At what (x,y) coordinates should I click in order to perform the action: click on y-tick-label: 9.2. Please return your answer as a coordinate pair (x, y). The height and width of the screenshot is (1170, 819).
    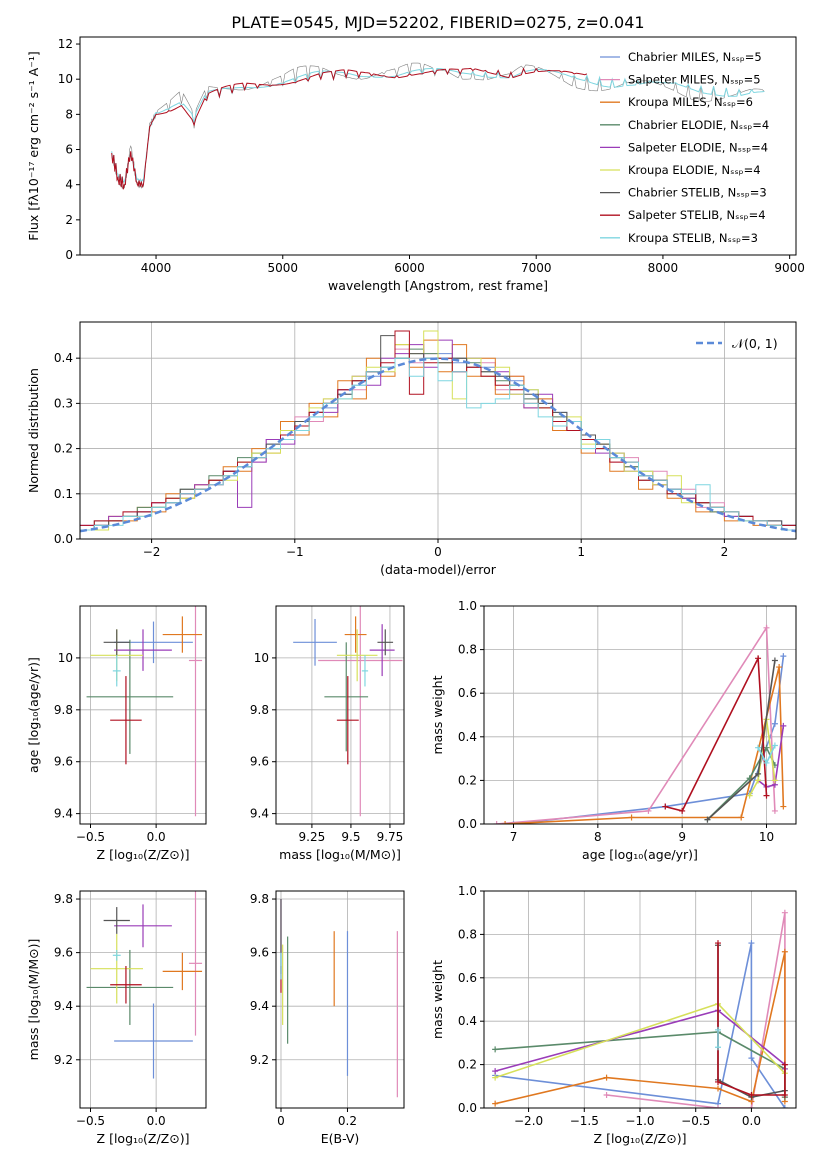
    Looking at the image, I should click on (63, 1060).